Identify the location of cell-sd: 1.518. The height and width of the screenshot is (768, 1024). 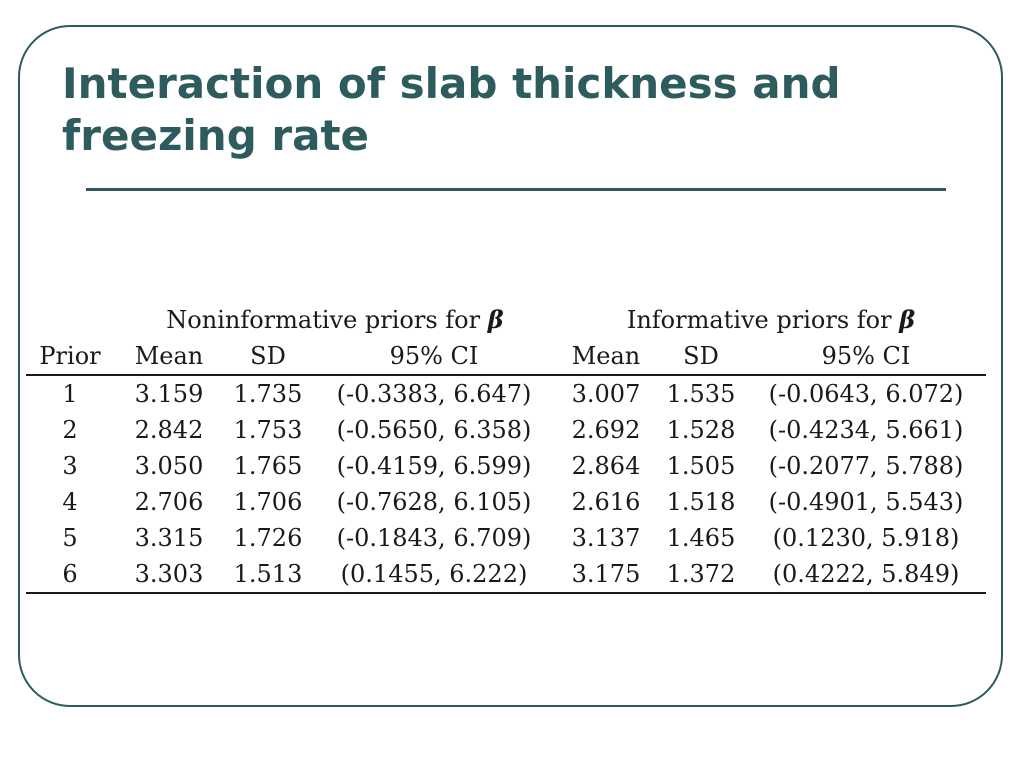
(701, 502).